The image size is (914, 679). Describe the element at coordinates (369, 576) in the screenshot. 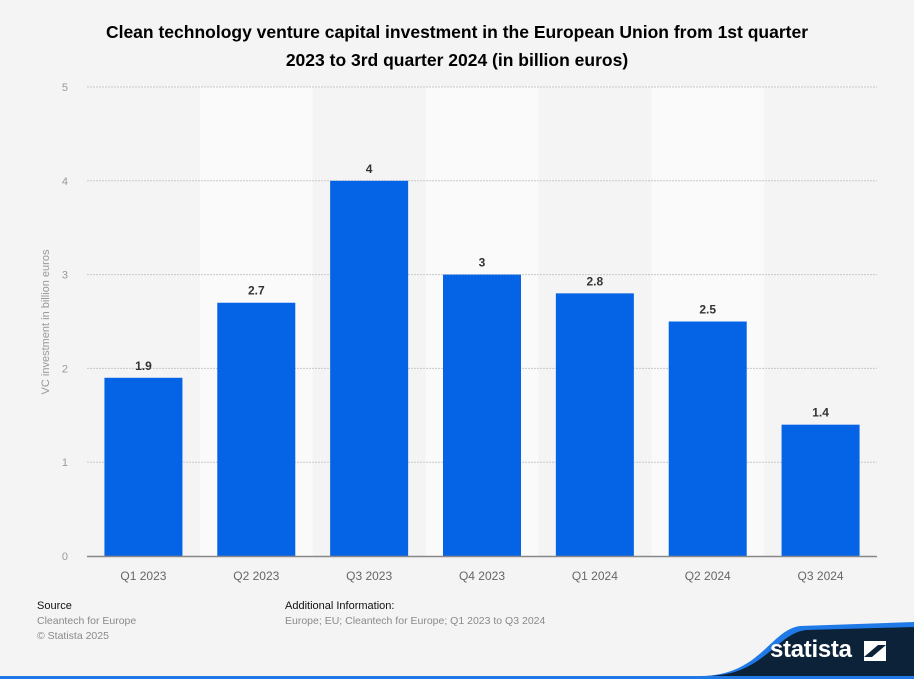

I see `x-tick-label: Q3 2023` at that location.